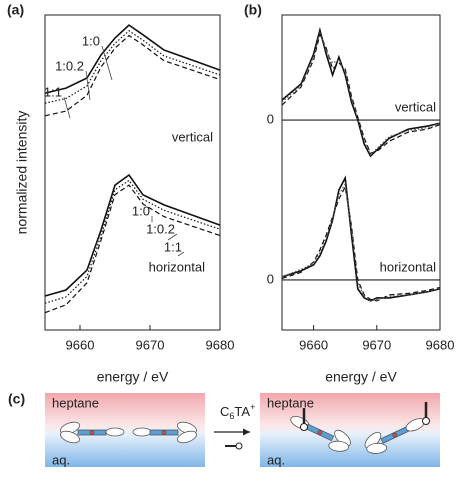 The image size is (456, 493). What do you see at coordinates (16, 399) in the screenshot?
I see `panel-label: (c)` at bounding box center [16, 399].